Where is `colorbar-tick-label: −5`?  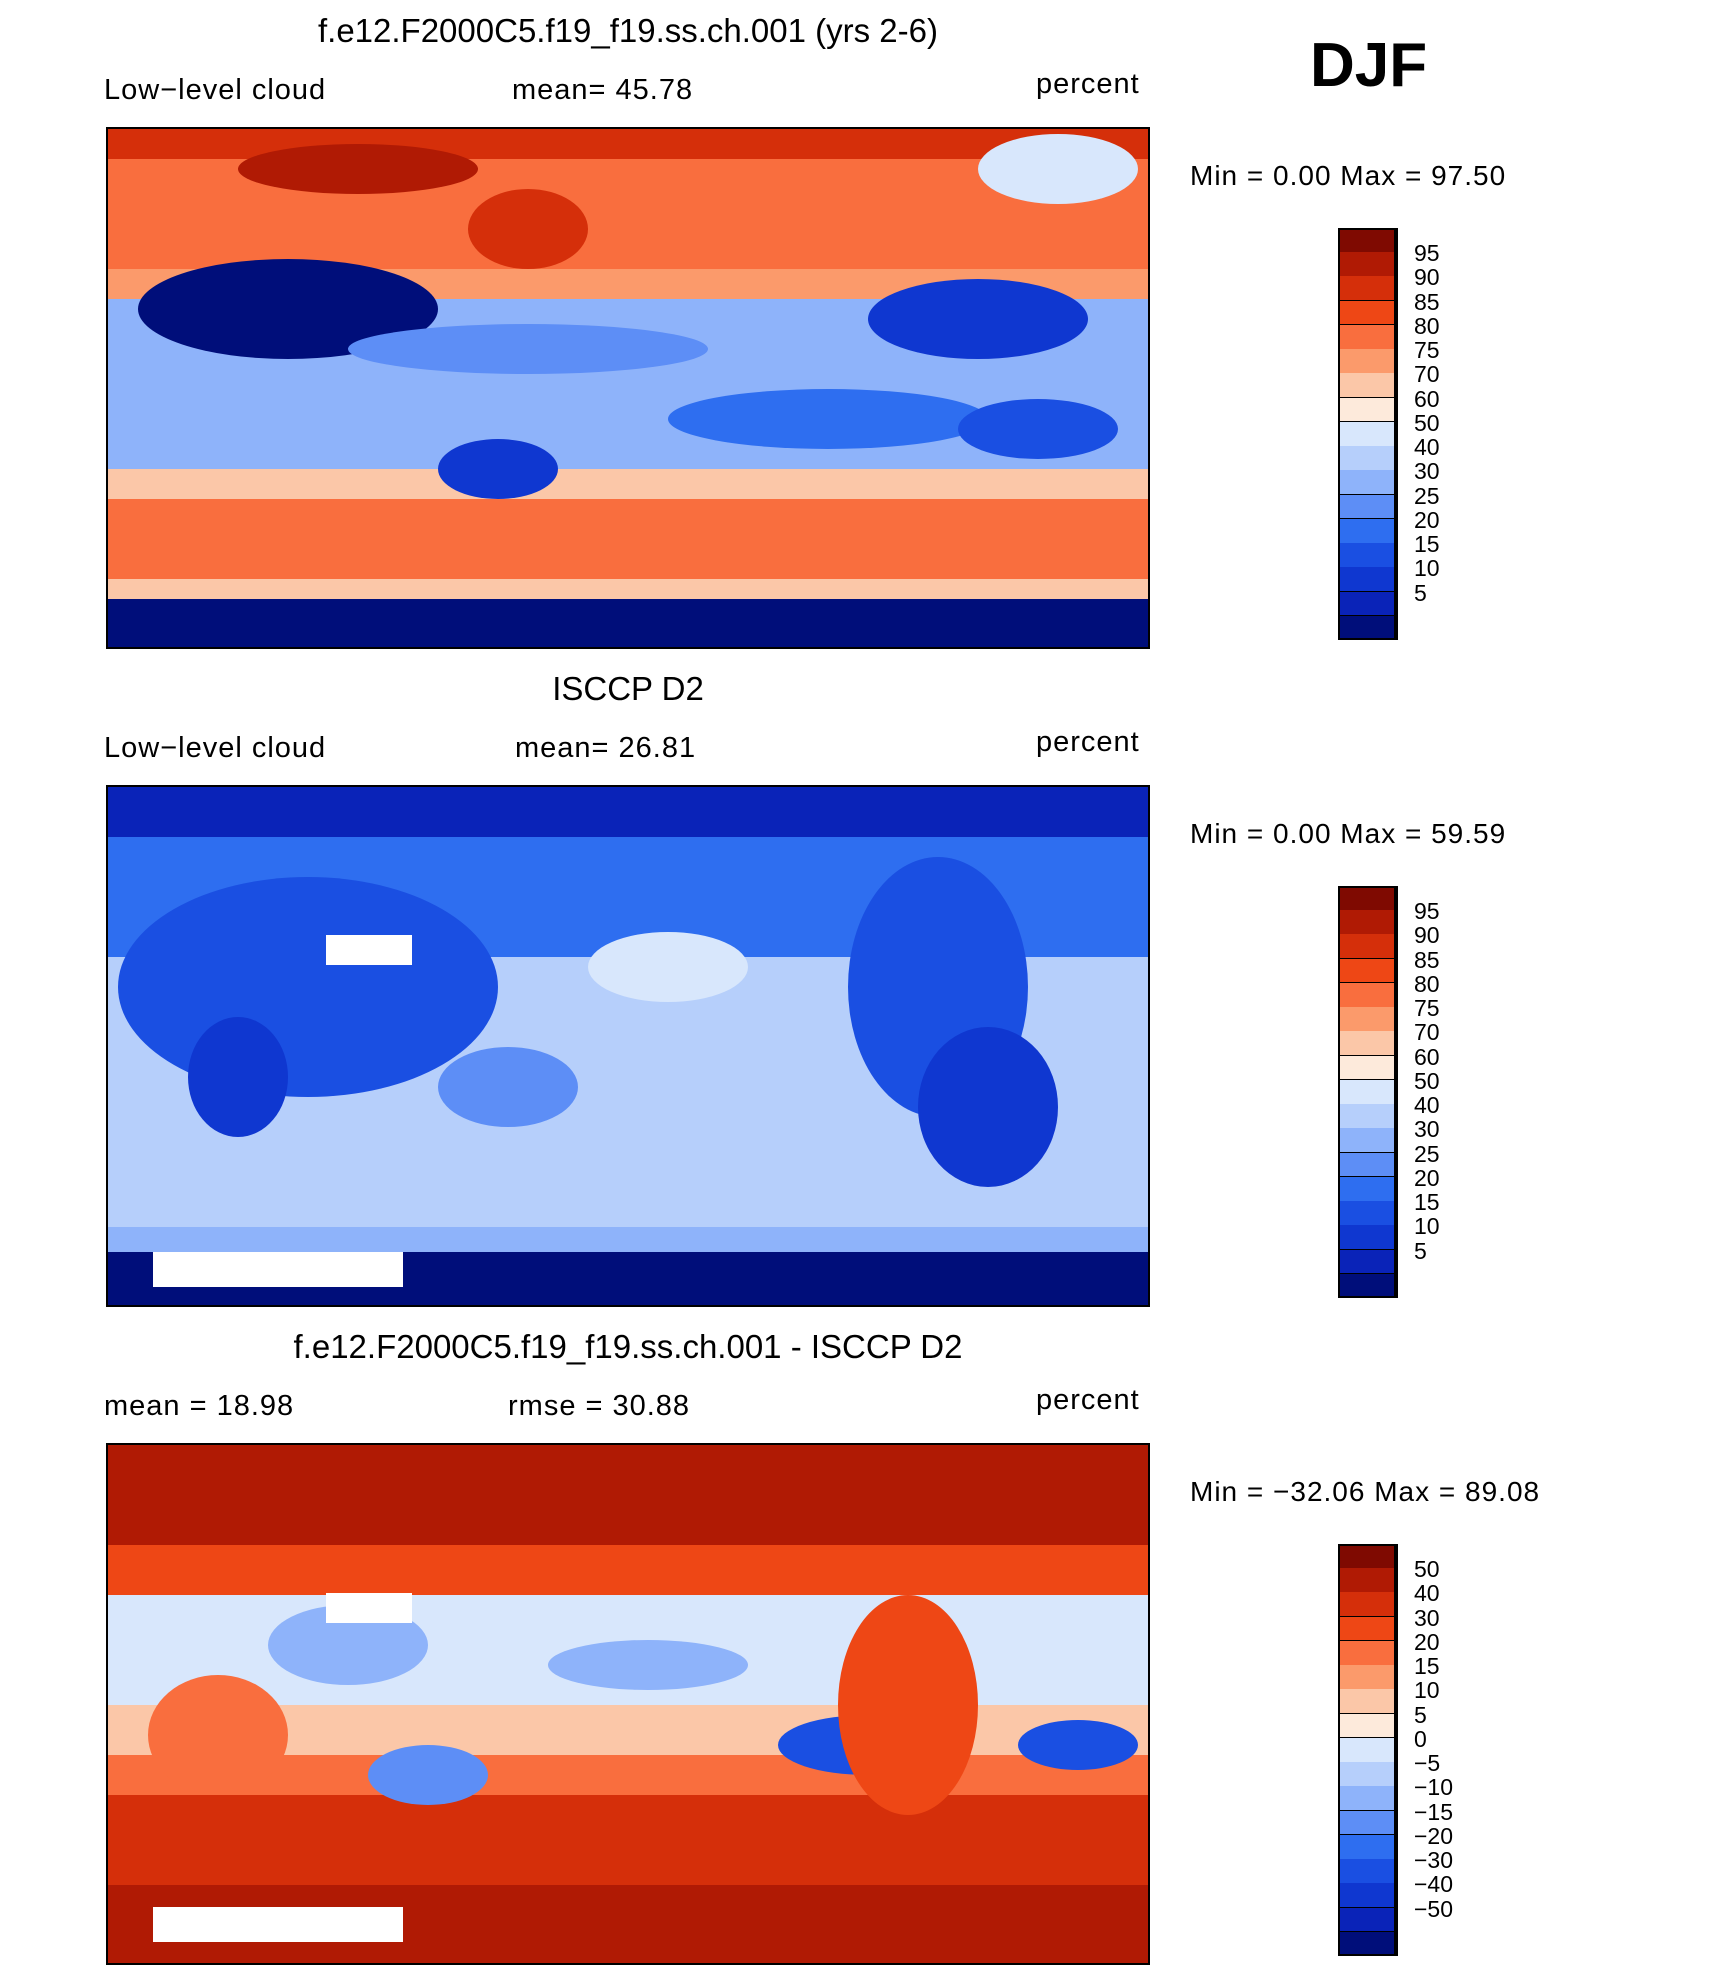 colorbar-tick-label: −5 is located at coordinates (1427, 1763).